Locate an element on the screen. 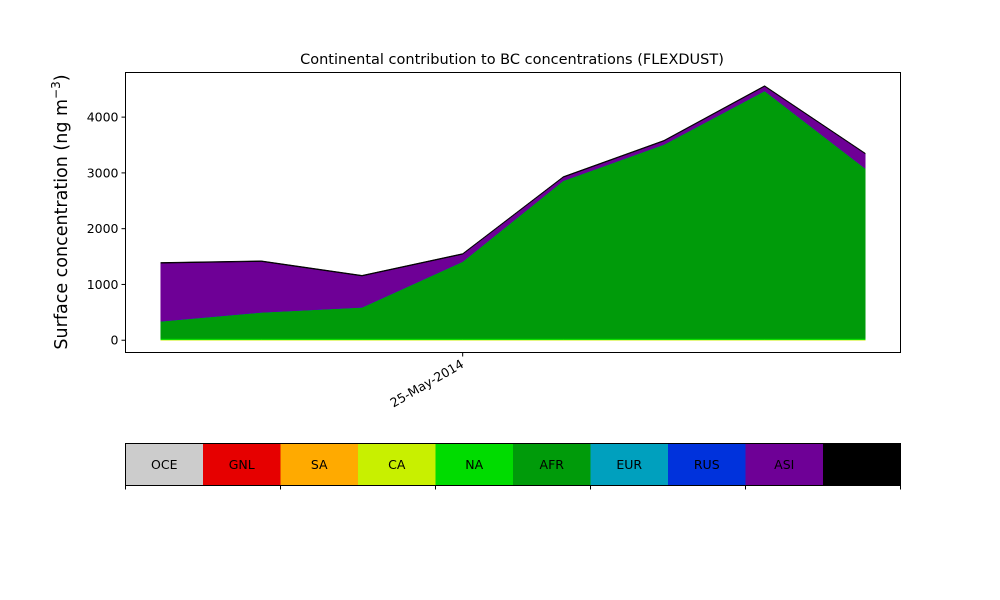  y-axis-label-close: ) is located at coordinates (62, 77).